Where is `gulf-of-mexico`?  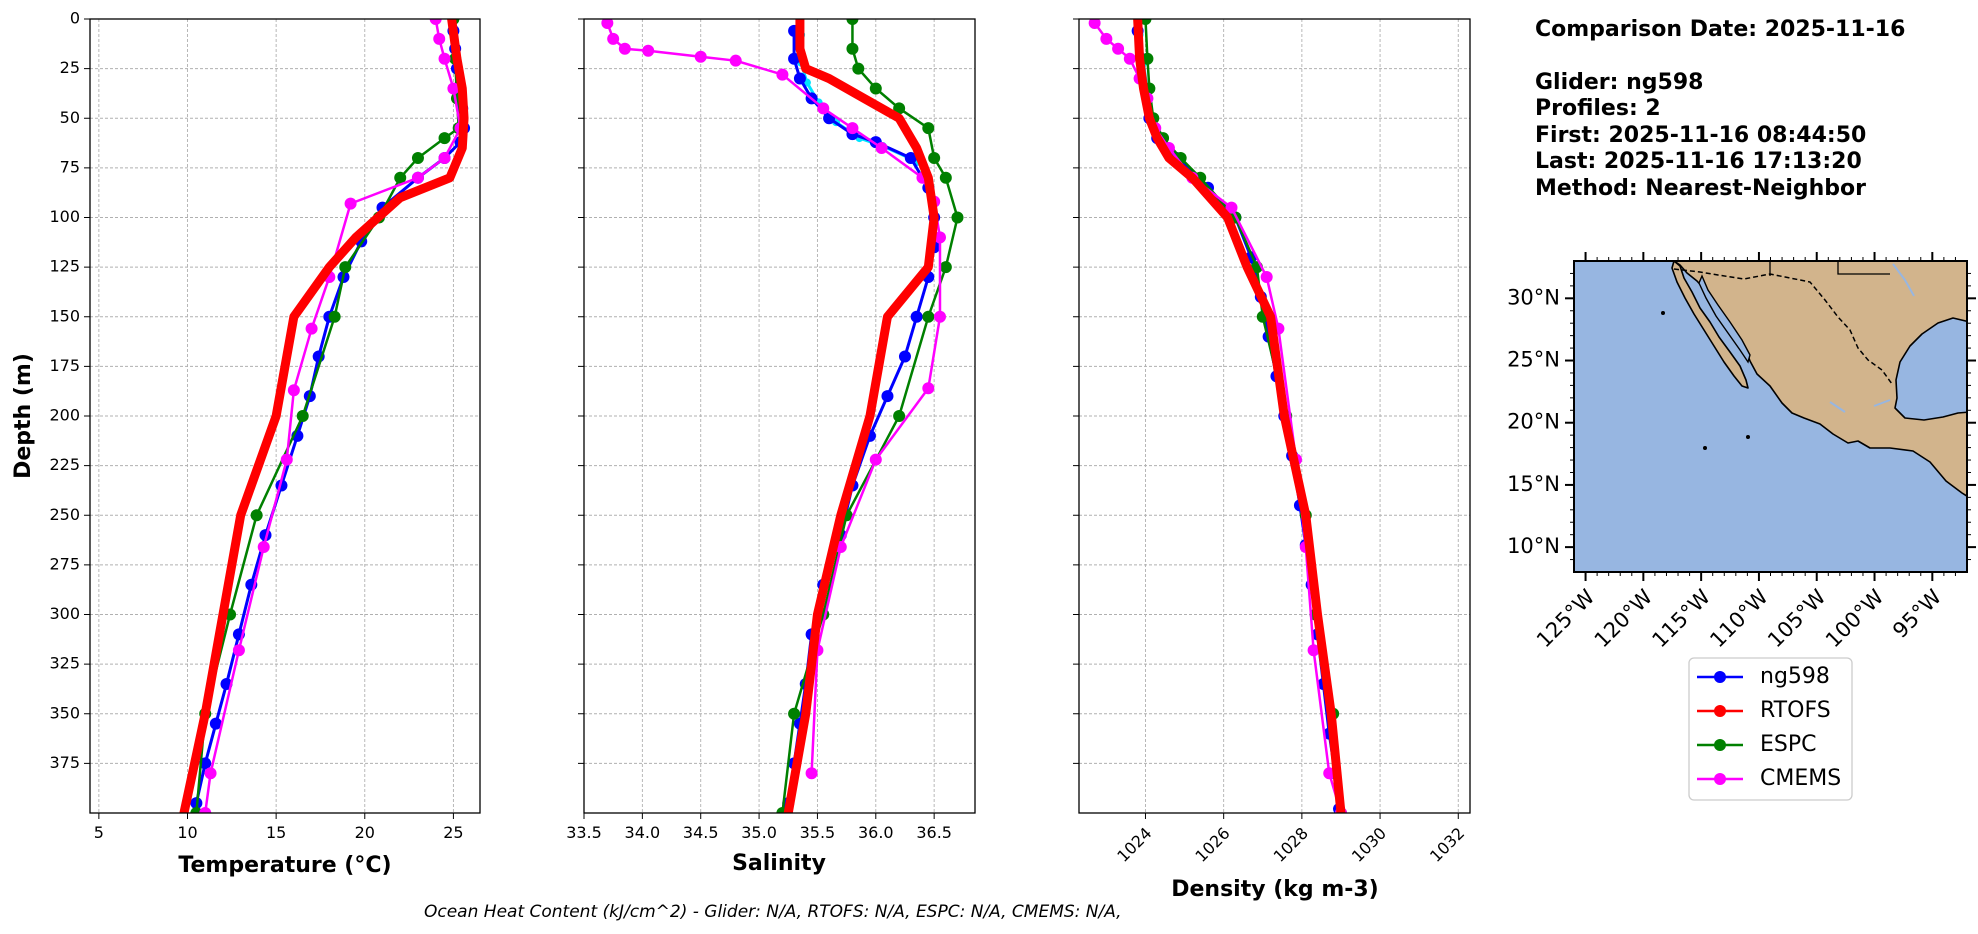
gulf-of-mexico is located at coordinates (1930, 369).